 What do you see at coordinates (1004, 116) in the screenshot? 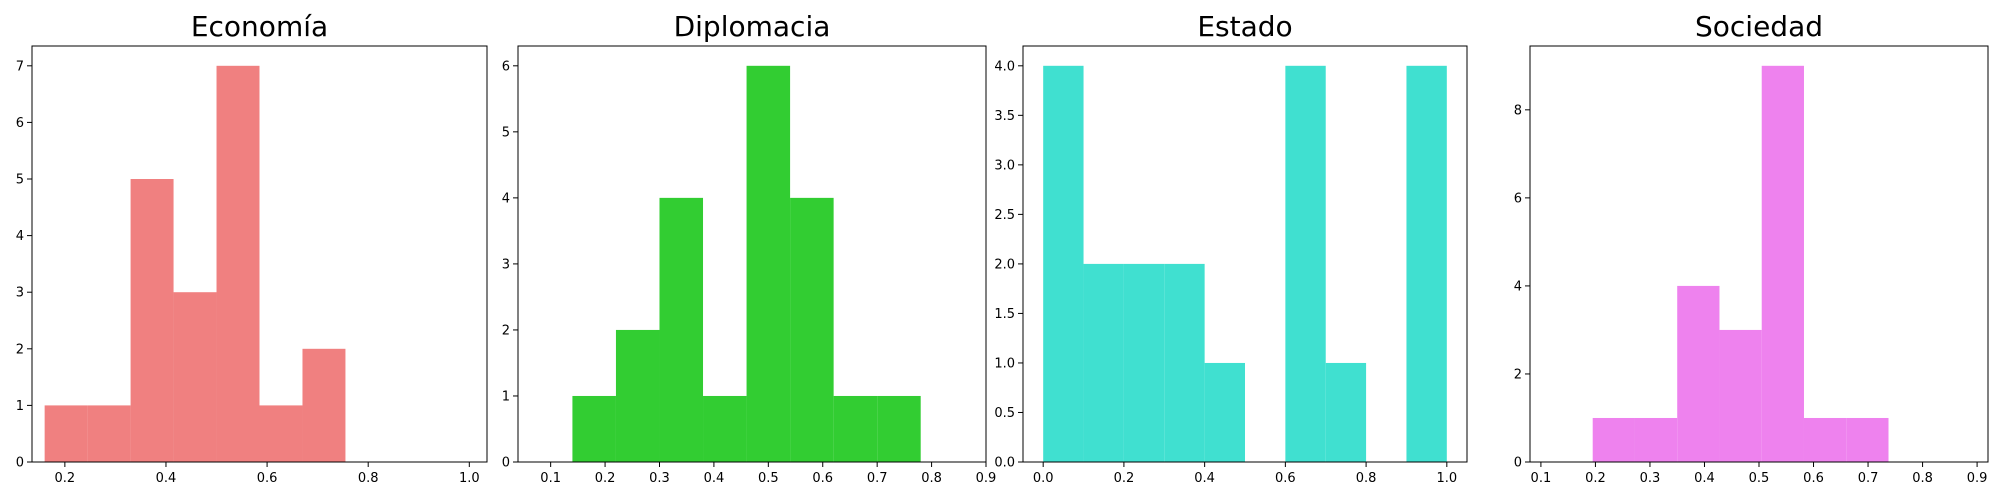
I see `y-tick-label: 3.5` at bounding box center [1004, 116].